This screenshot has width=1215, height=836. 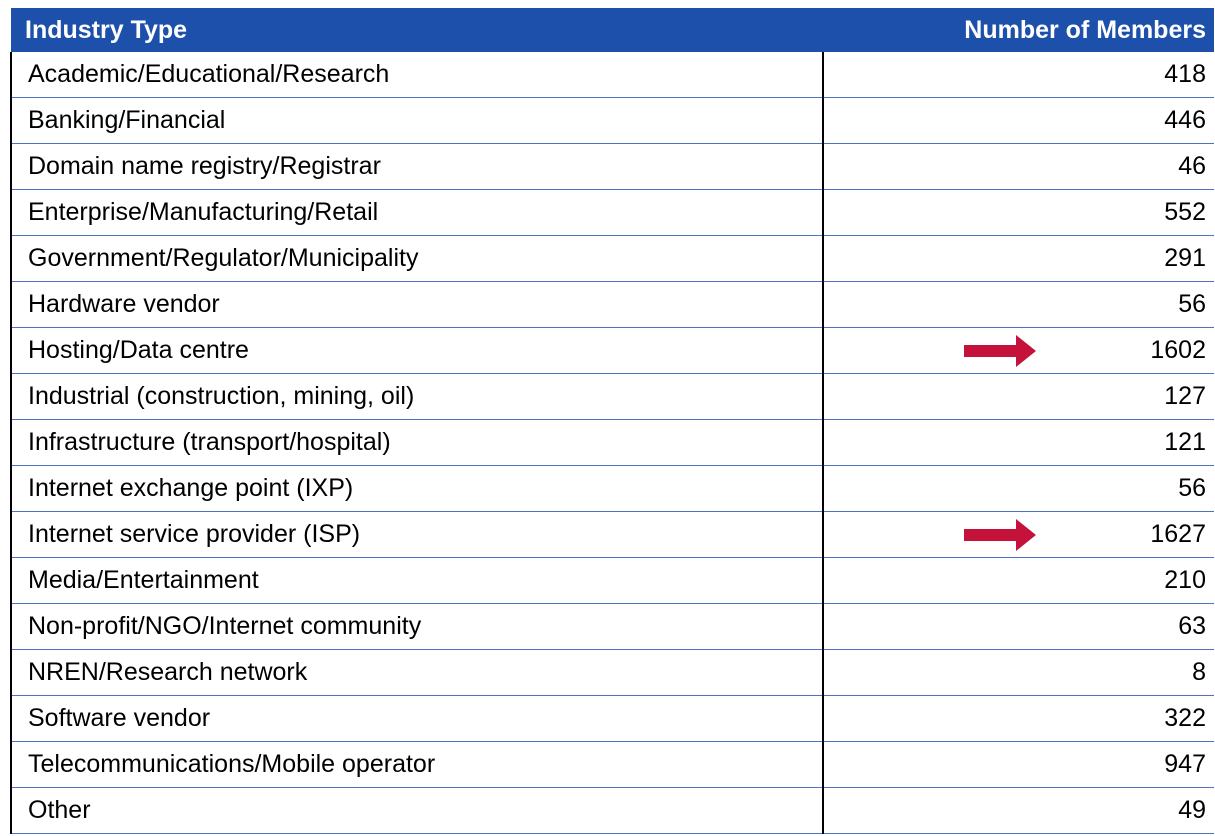 I want to click on table-row: Academic/Educational/Research 418, so click(x=612, y=75).